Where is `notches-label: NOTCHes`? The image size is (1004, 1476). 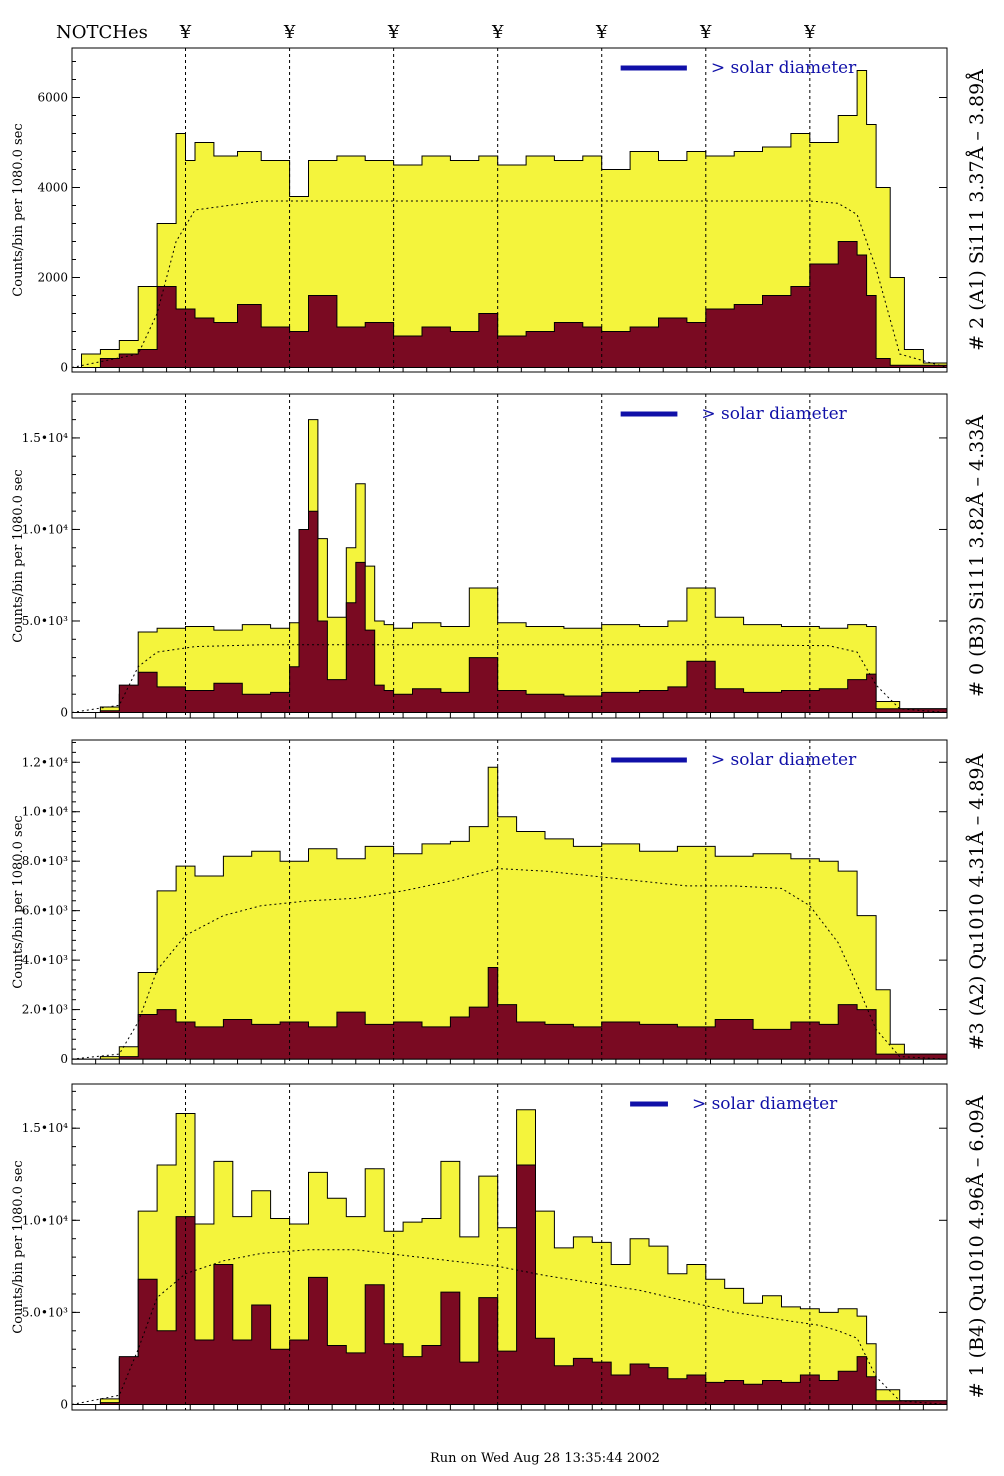
notches-label: NOTCHes is located at coordinates (102, 32).